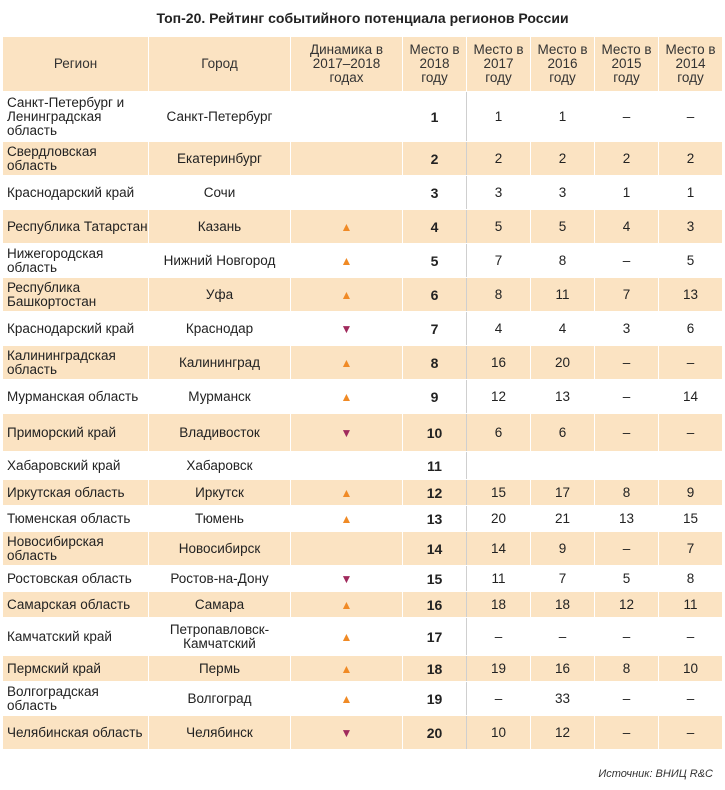 The width and height of the screenshot is (725, 790). Describe the element at coordinates (75, 192) in the screenshot. I see `region-cell: Краснодарский край` at that location.